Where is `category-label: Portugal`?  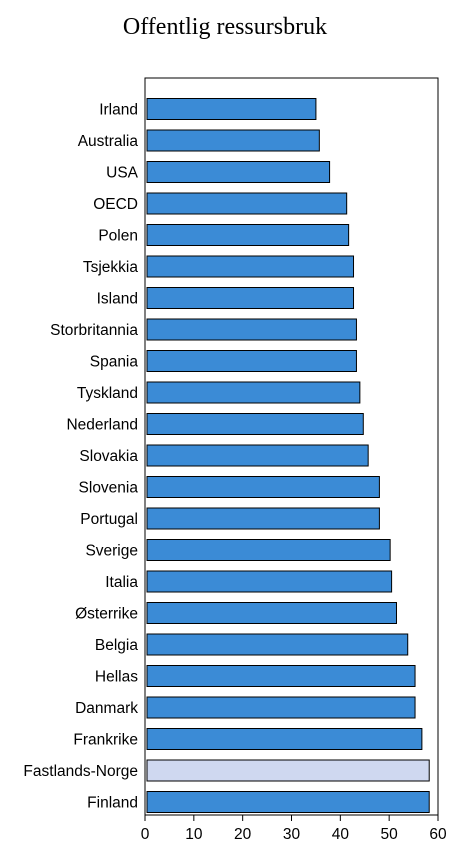
category-label: Portugal is located at coordinates (109, 519).